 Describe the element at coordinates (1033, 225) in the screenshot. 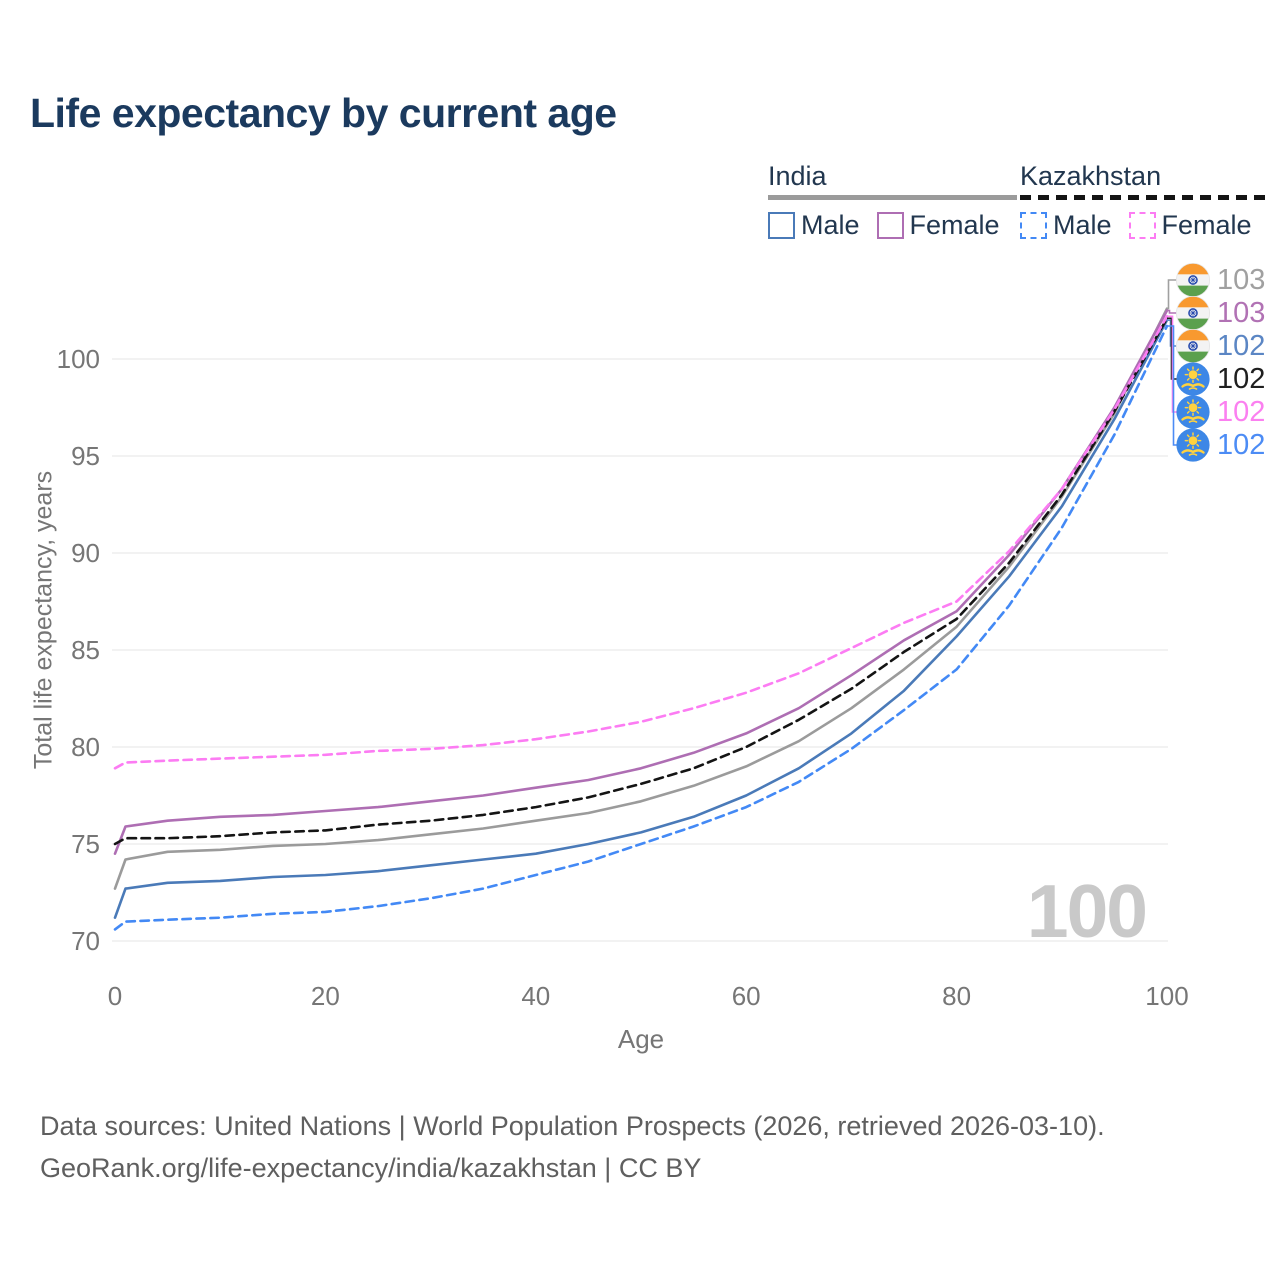

I see `legend-swatch-kazakhstan-male` at that location.